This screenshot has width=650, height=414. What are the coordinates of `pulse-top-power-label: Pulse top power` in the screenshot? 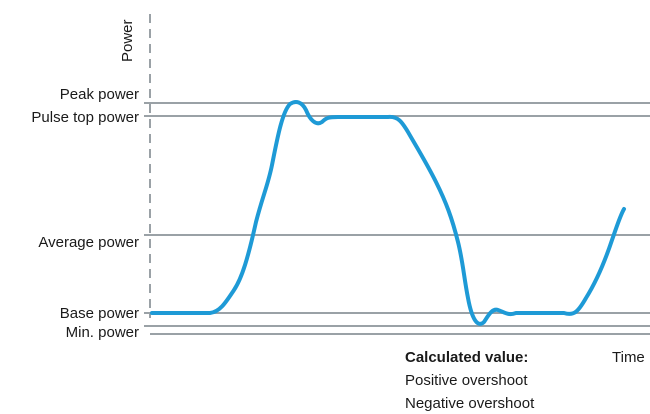 It's located at (85, 117).